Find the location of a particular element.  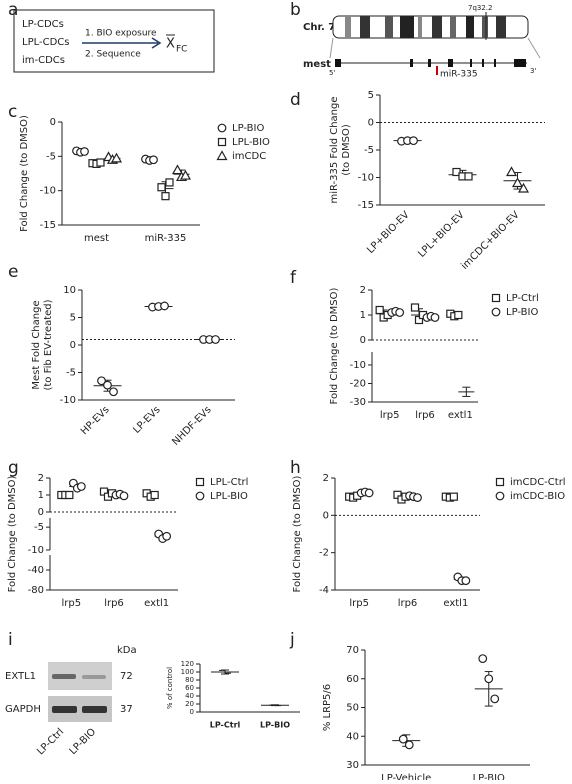

y-tick-label: -15 is located at coordinates (366, 205).